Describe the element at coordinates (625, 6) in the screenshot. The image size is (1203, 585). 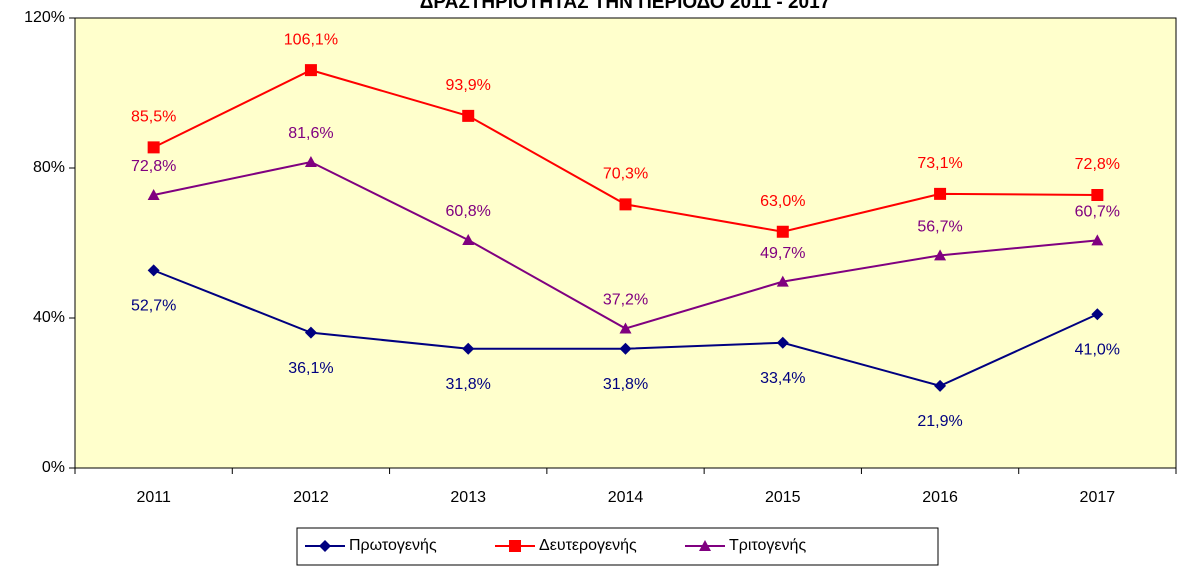
I see `chart-title: ΔΡΑΣΤΗΡΙΟΤΗΤΑΣ ΤΗΝ ΠΕΡΙΟΔΟ 2011 - 2017` at that location.